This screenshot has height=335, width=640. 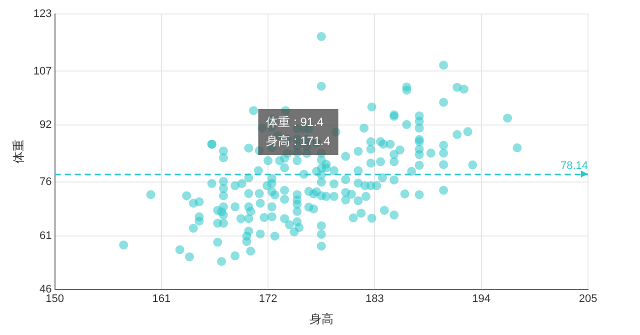 I want to click on x-axis-title: 身高, so click(x=321, y=319).